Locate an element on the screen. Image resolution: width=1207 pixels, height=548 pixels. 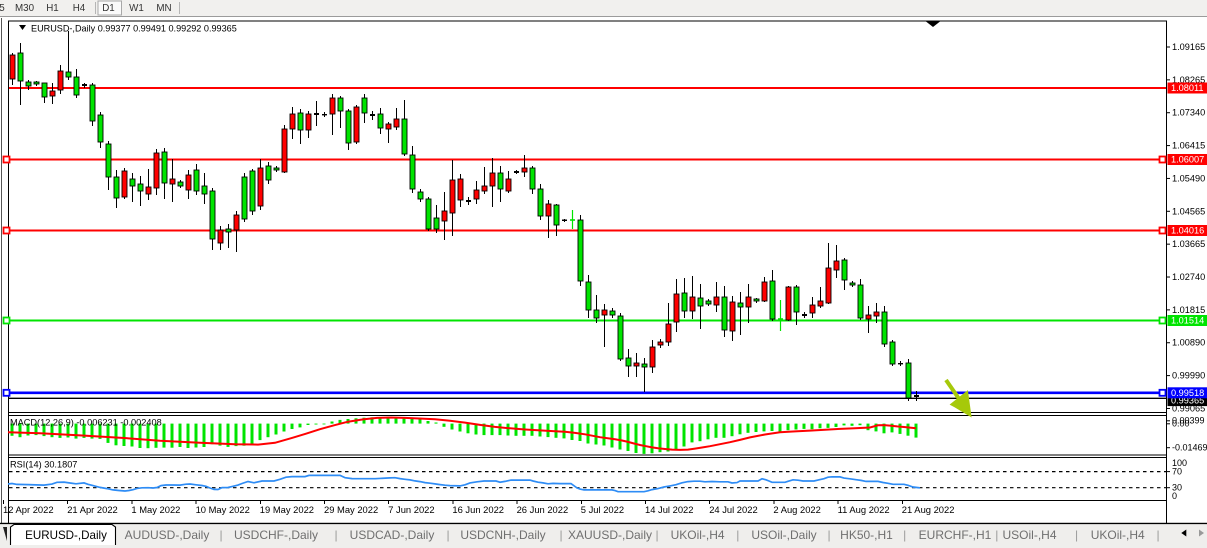
svg-text: USDCNH-,Daily is located at coordinates (502, 535).